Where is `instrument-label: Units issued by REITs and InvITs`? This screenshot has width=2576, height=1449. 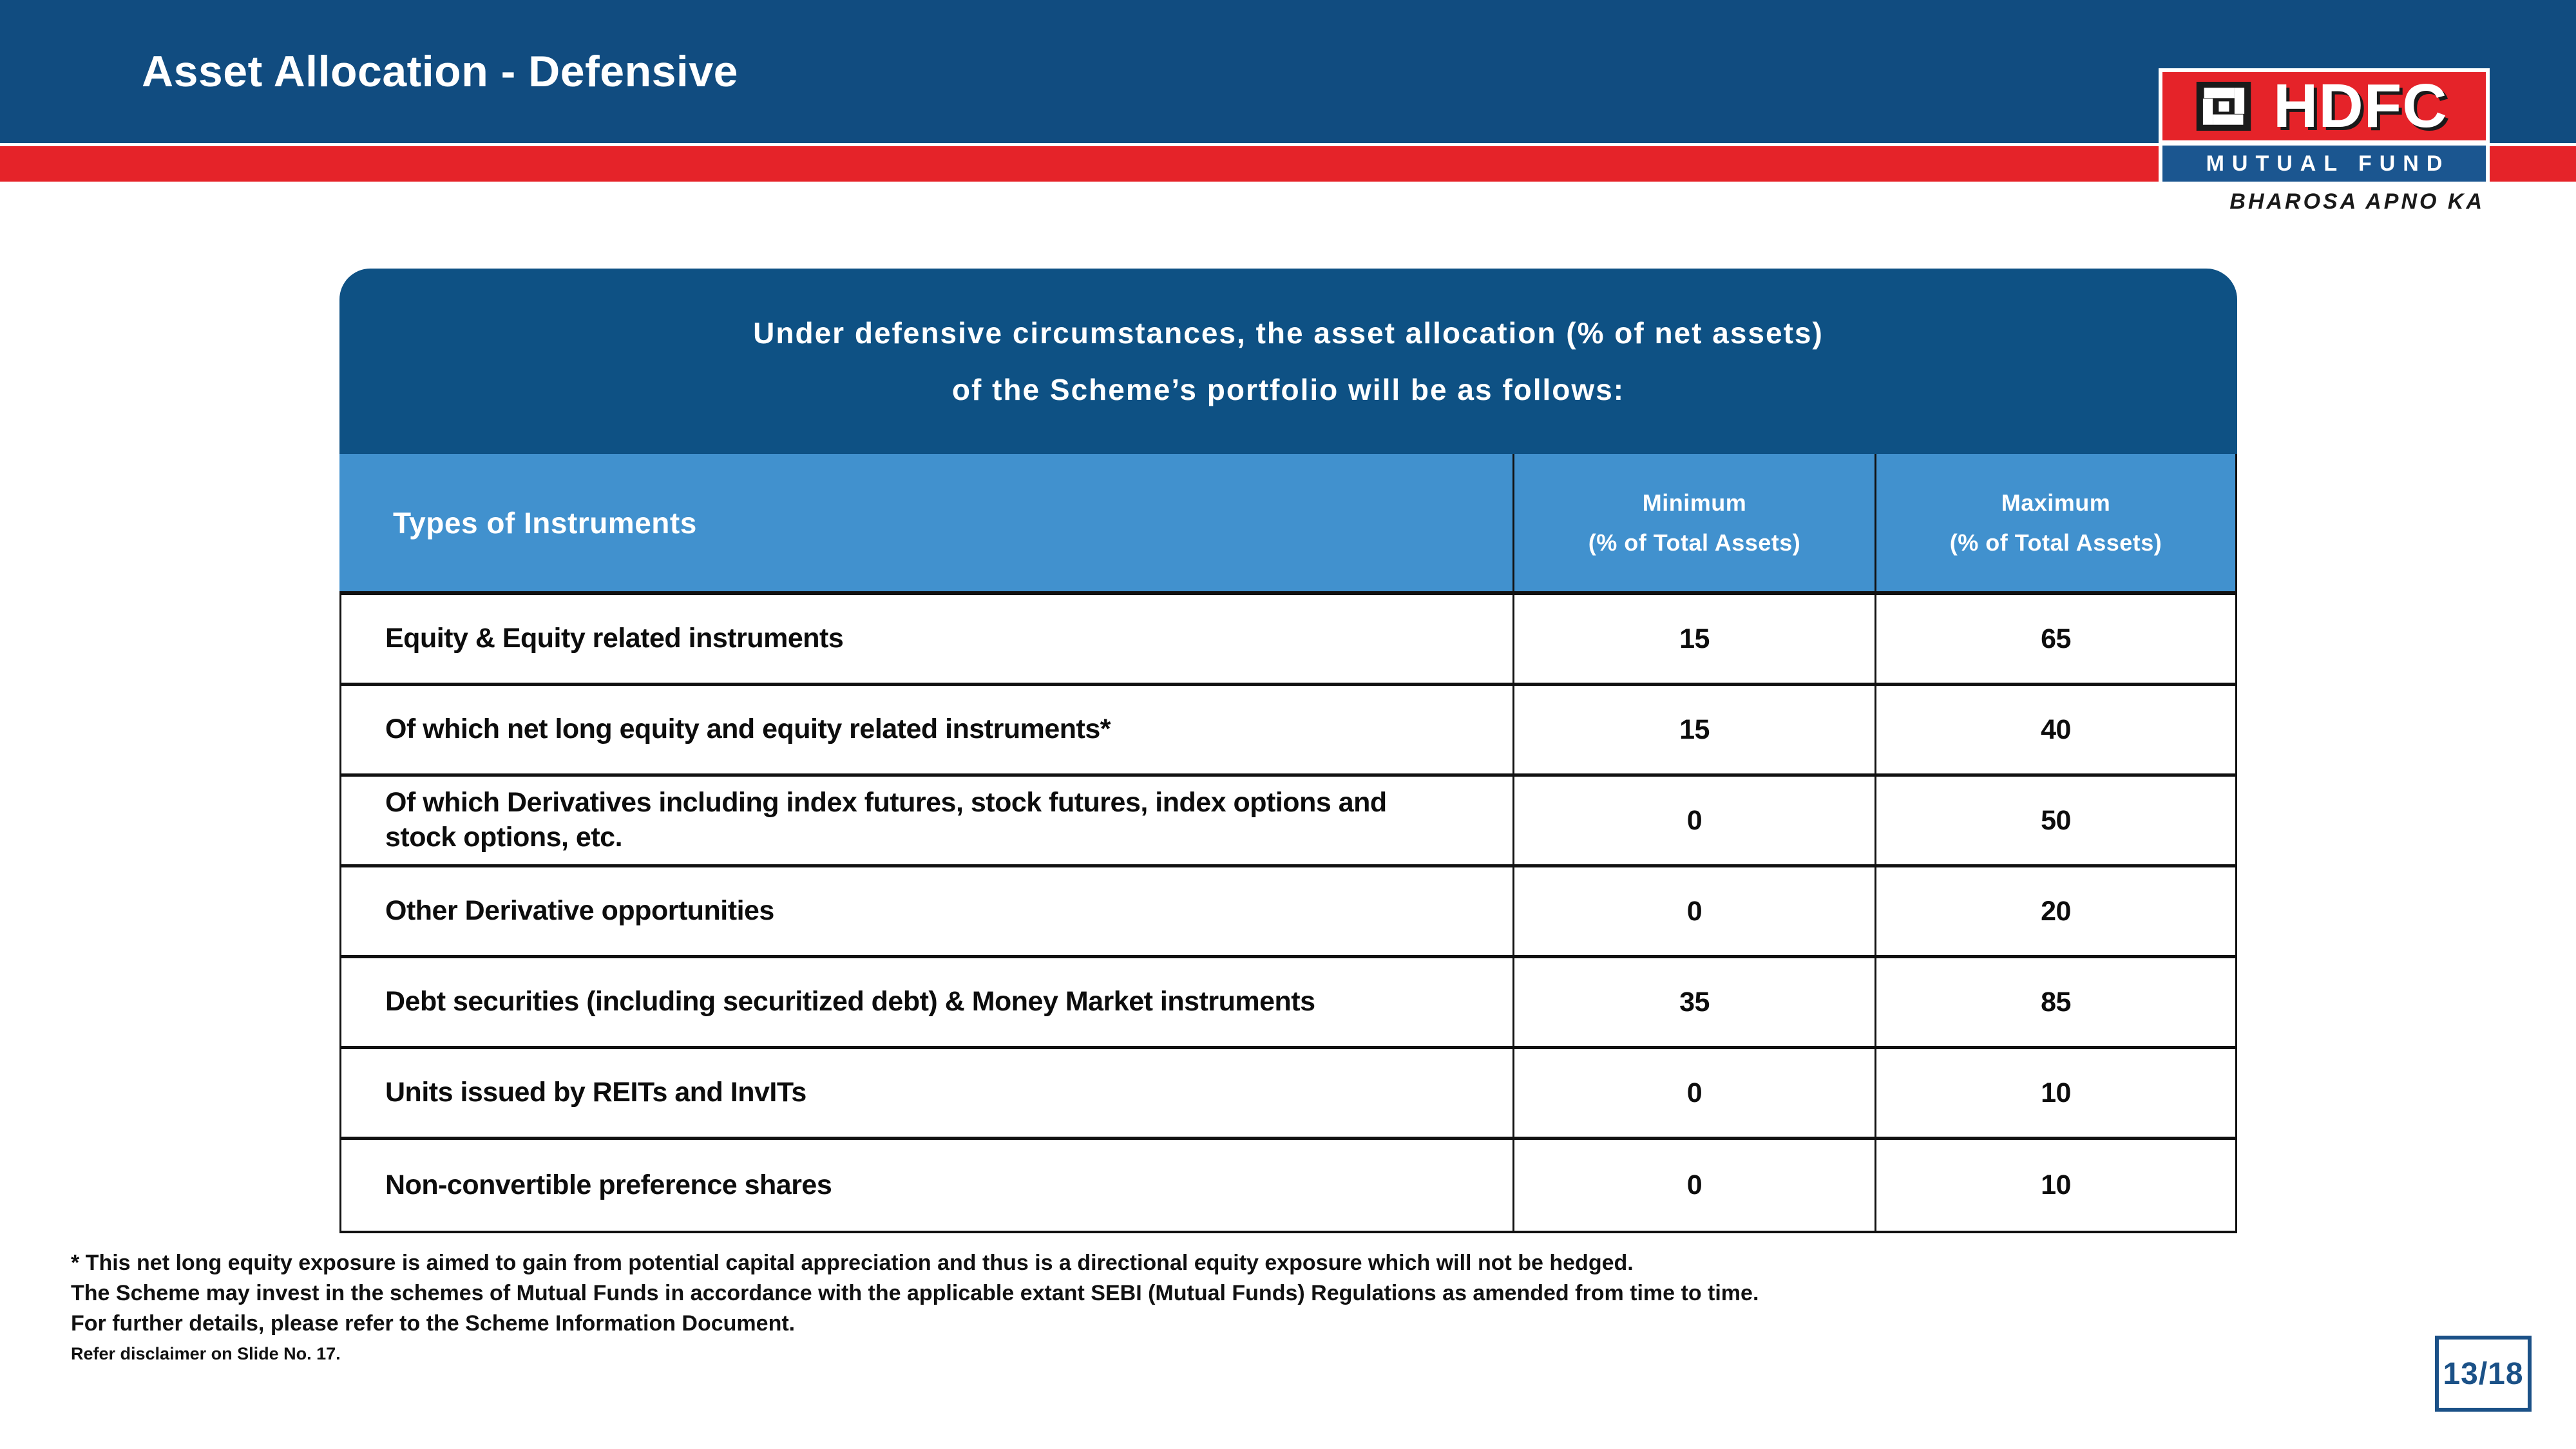
instrument-label: Units issued by REITs and InvITs is located at coordinates (595, 1092).